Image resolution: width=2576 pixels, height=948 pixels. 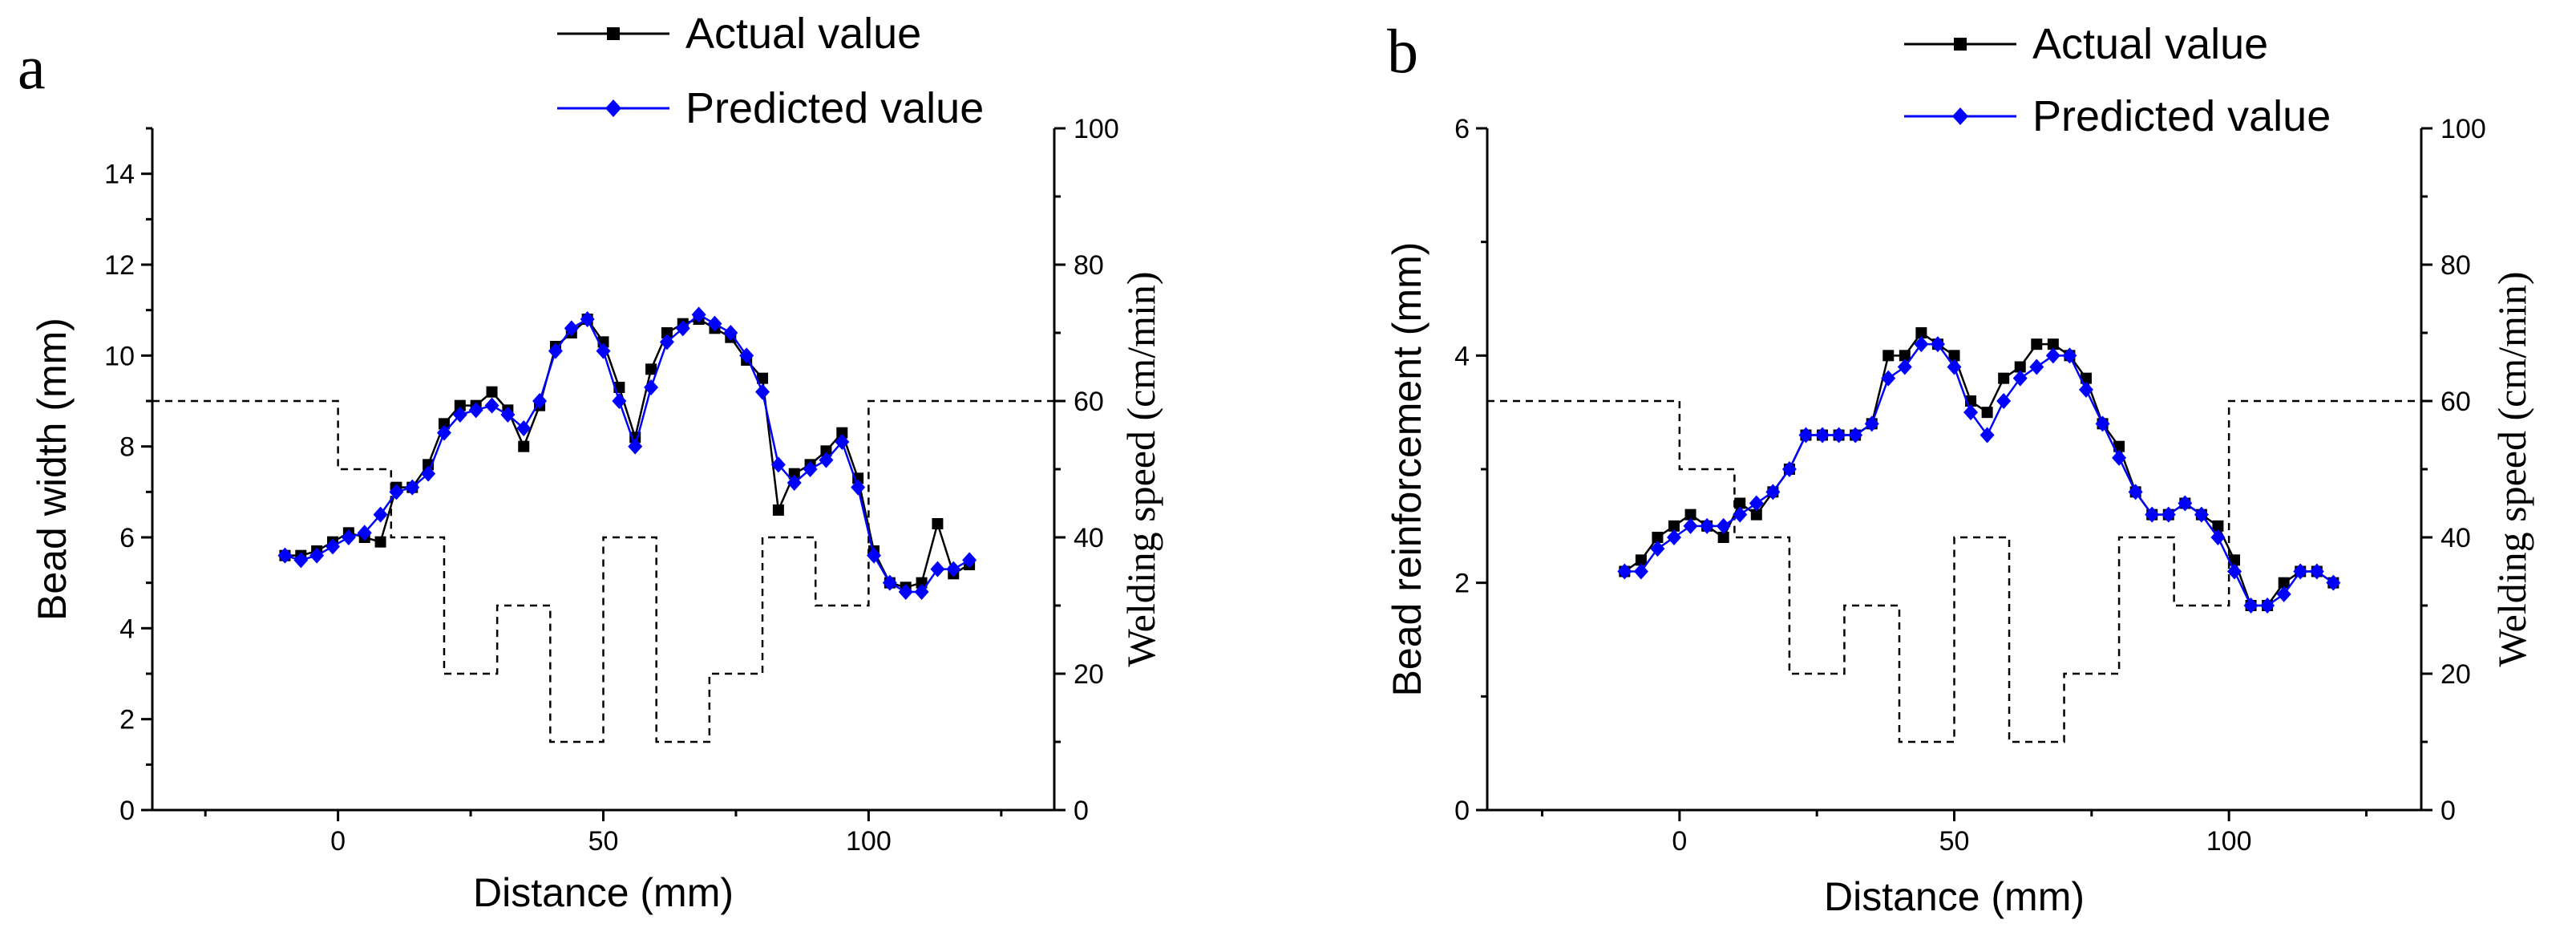 What do you see at coordinates (1140, 468) in the screenshot?
I see `y2-axis-title: Welding speed (cm/min)` at bounding box center [1140, 468].